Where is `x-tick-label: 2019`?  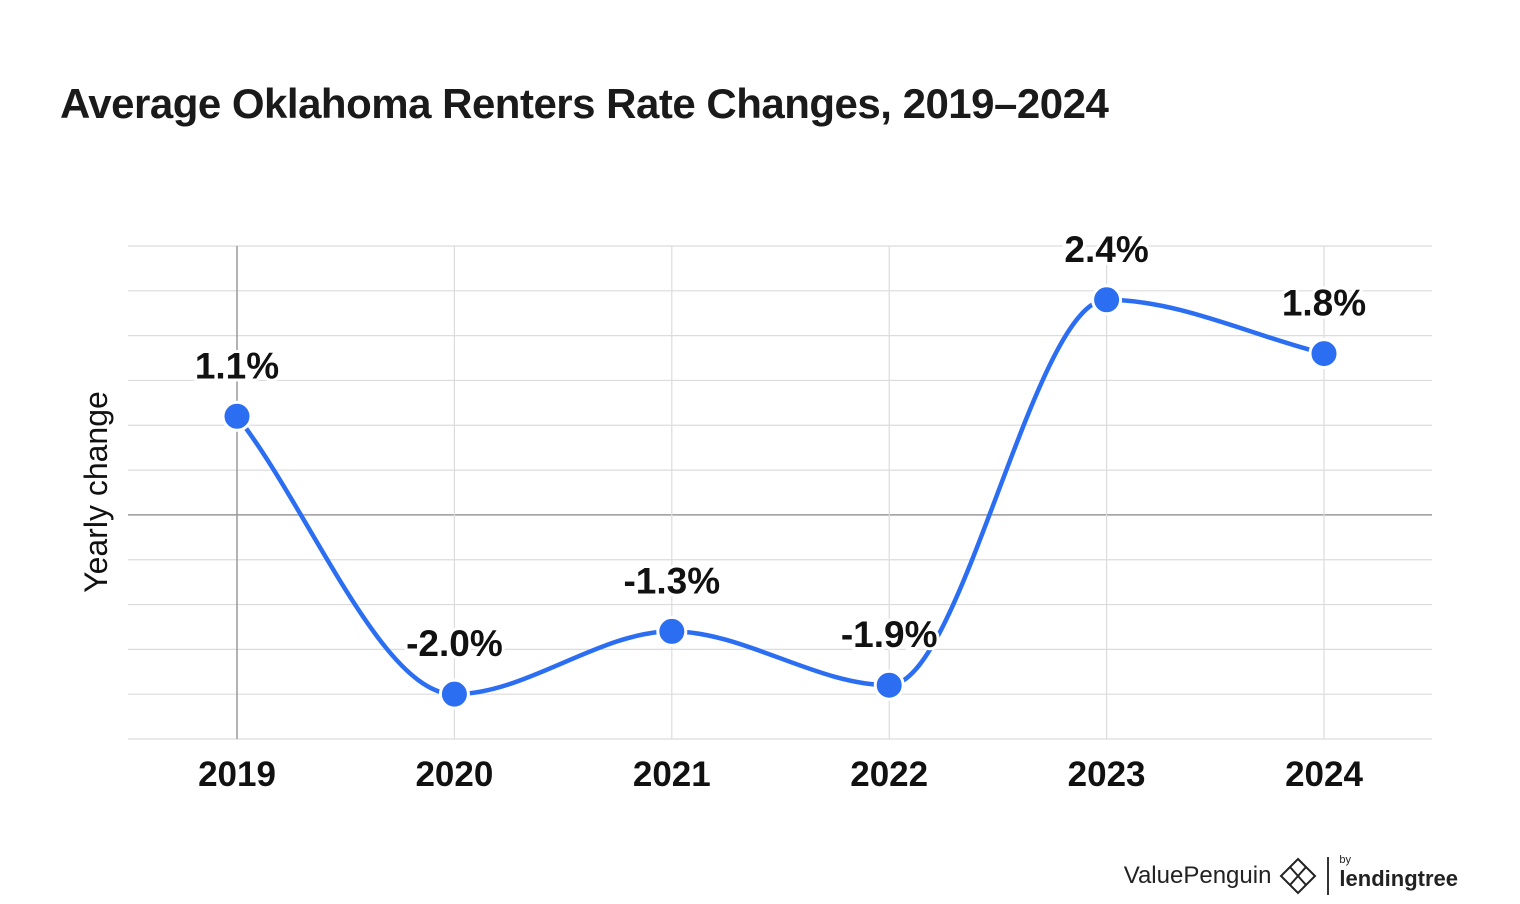 x-tick-label: 2019 is located at coordinates (237, 774).